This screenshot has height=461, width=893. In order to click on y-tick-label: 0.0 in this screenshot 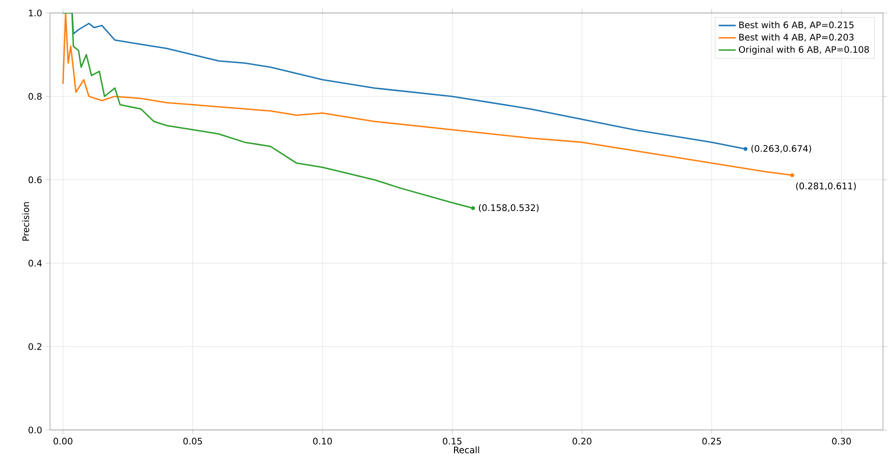, I will do `click(35, 430)`.